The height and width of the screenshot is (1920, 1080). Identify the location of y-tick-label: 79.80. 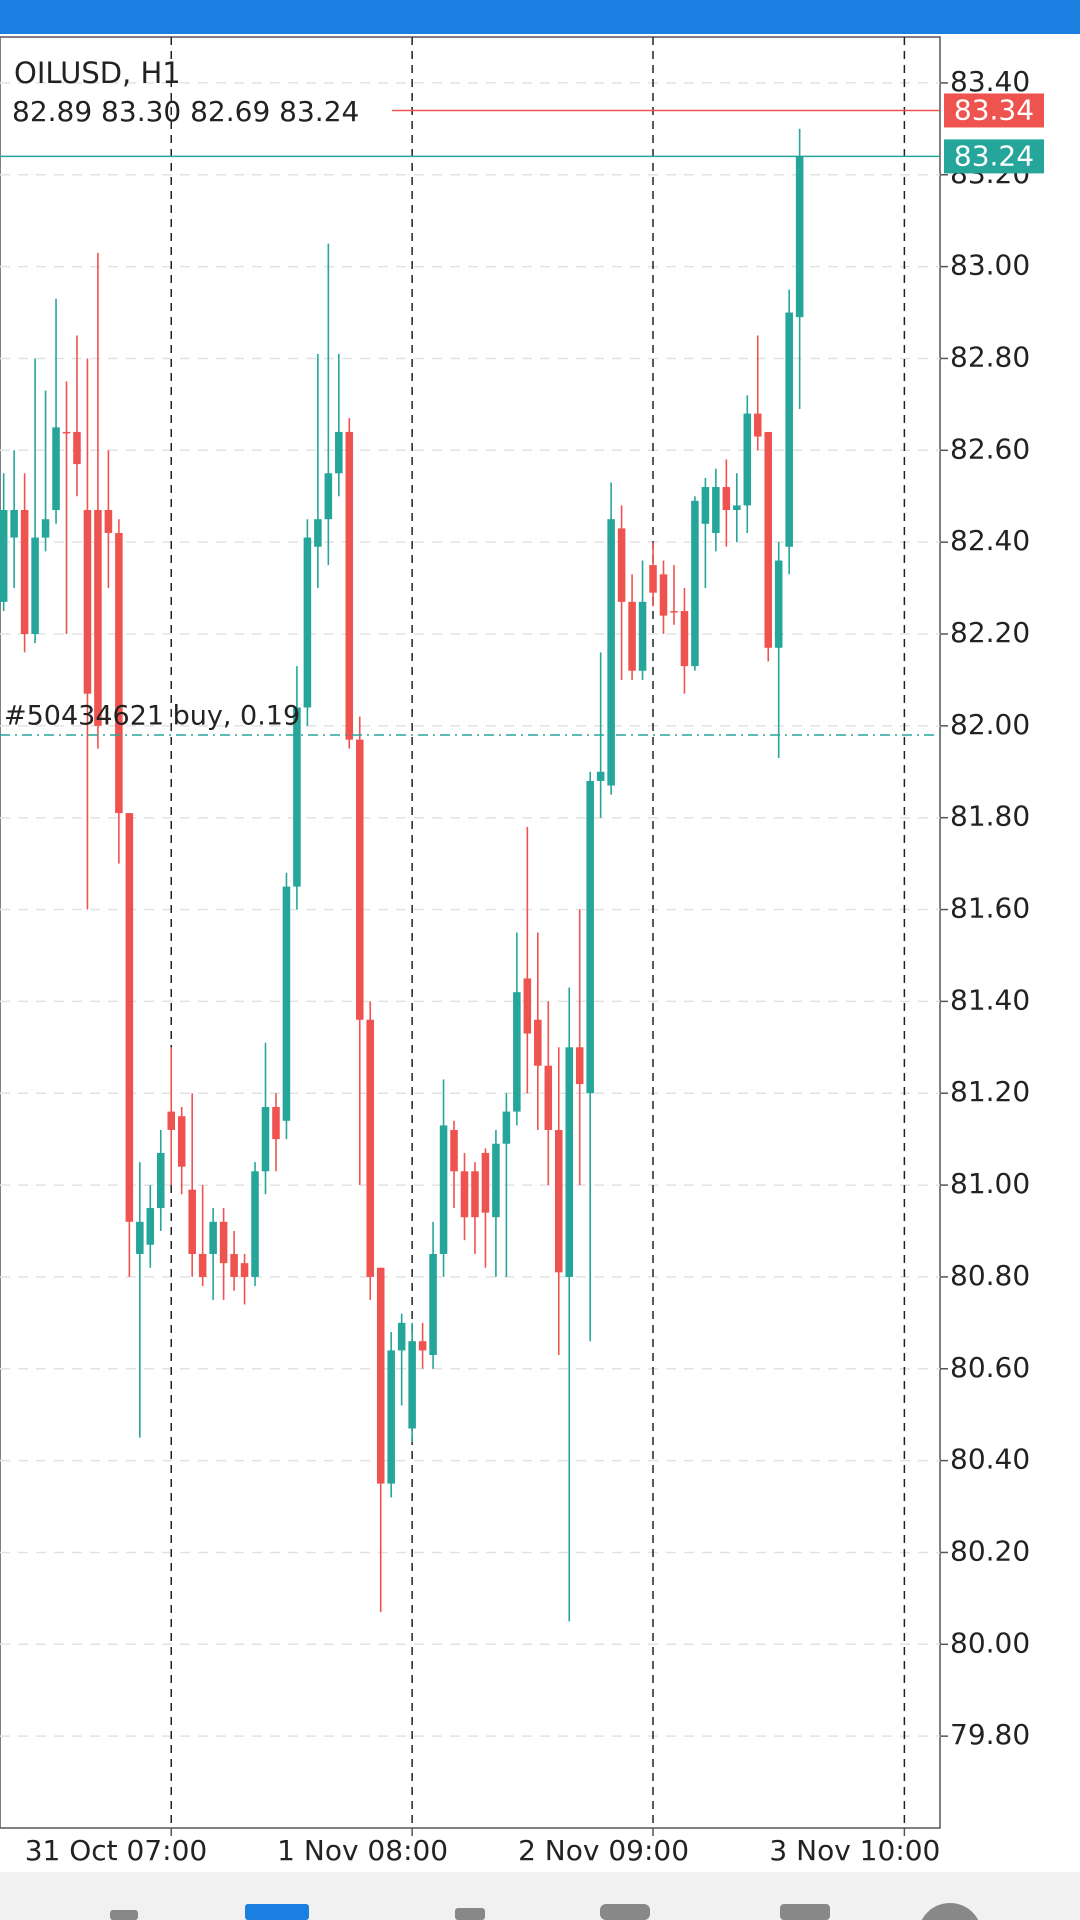
(990, 1734).